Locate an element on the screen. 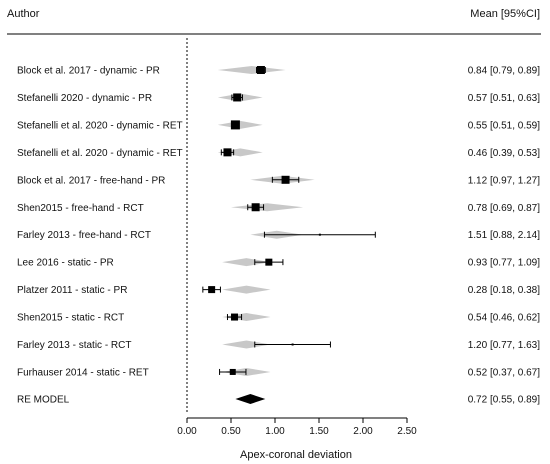  ci-text: 1.12 [0.97, 1.27] is located at coordinates (504, 180).